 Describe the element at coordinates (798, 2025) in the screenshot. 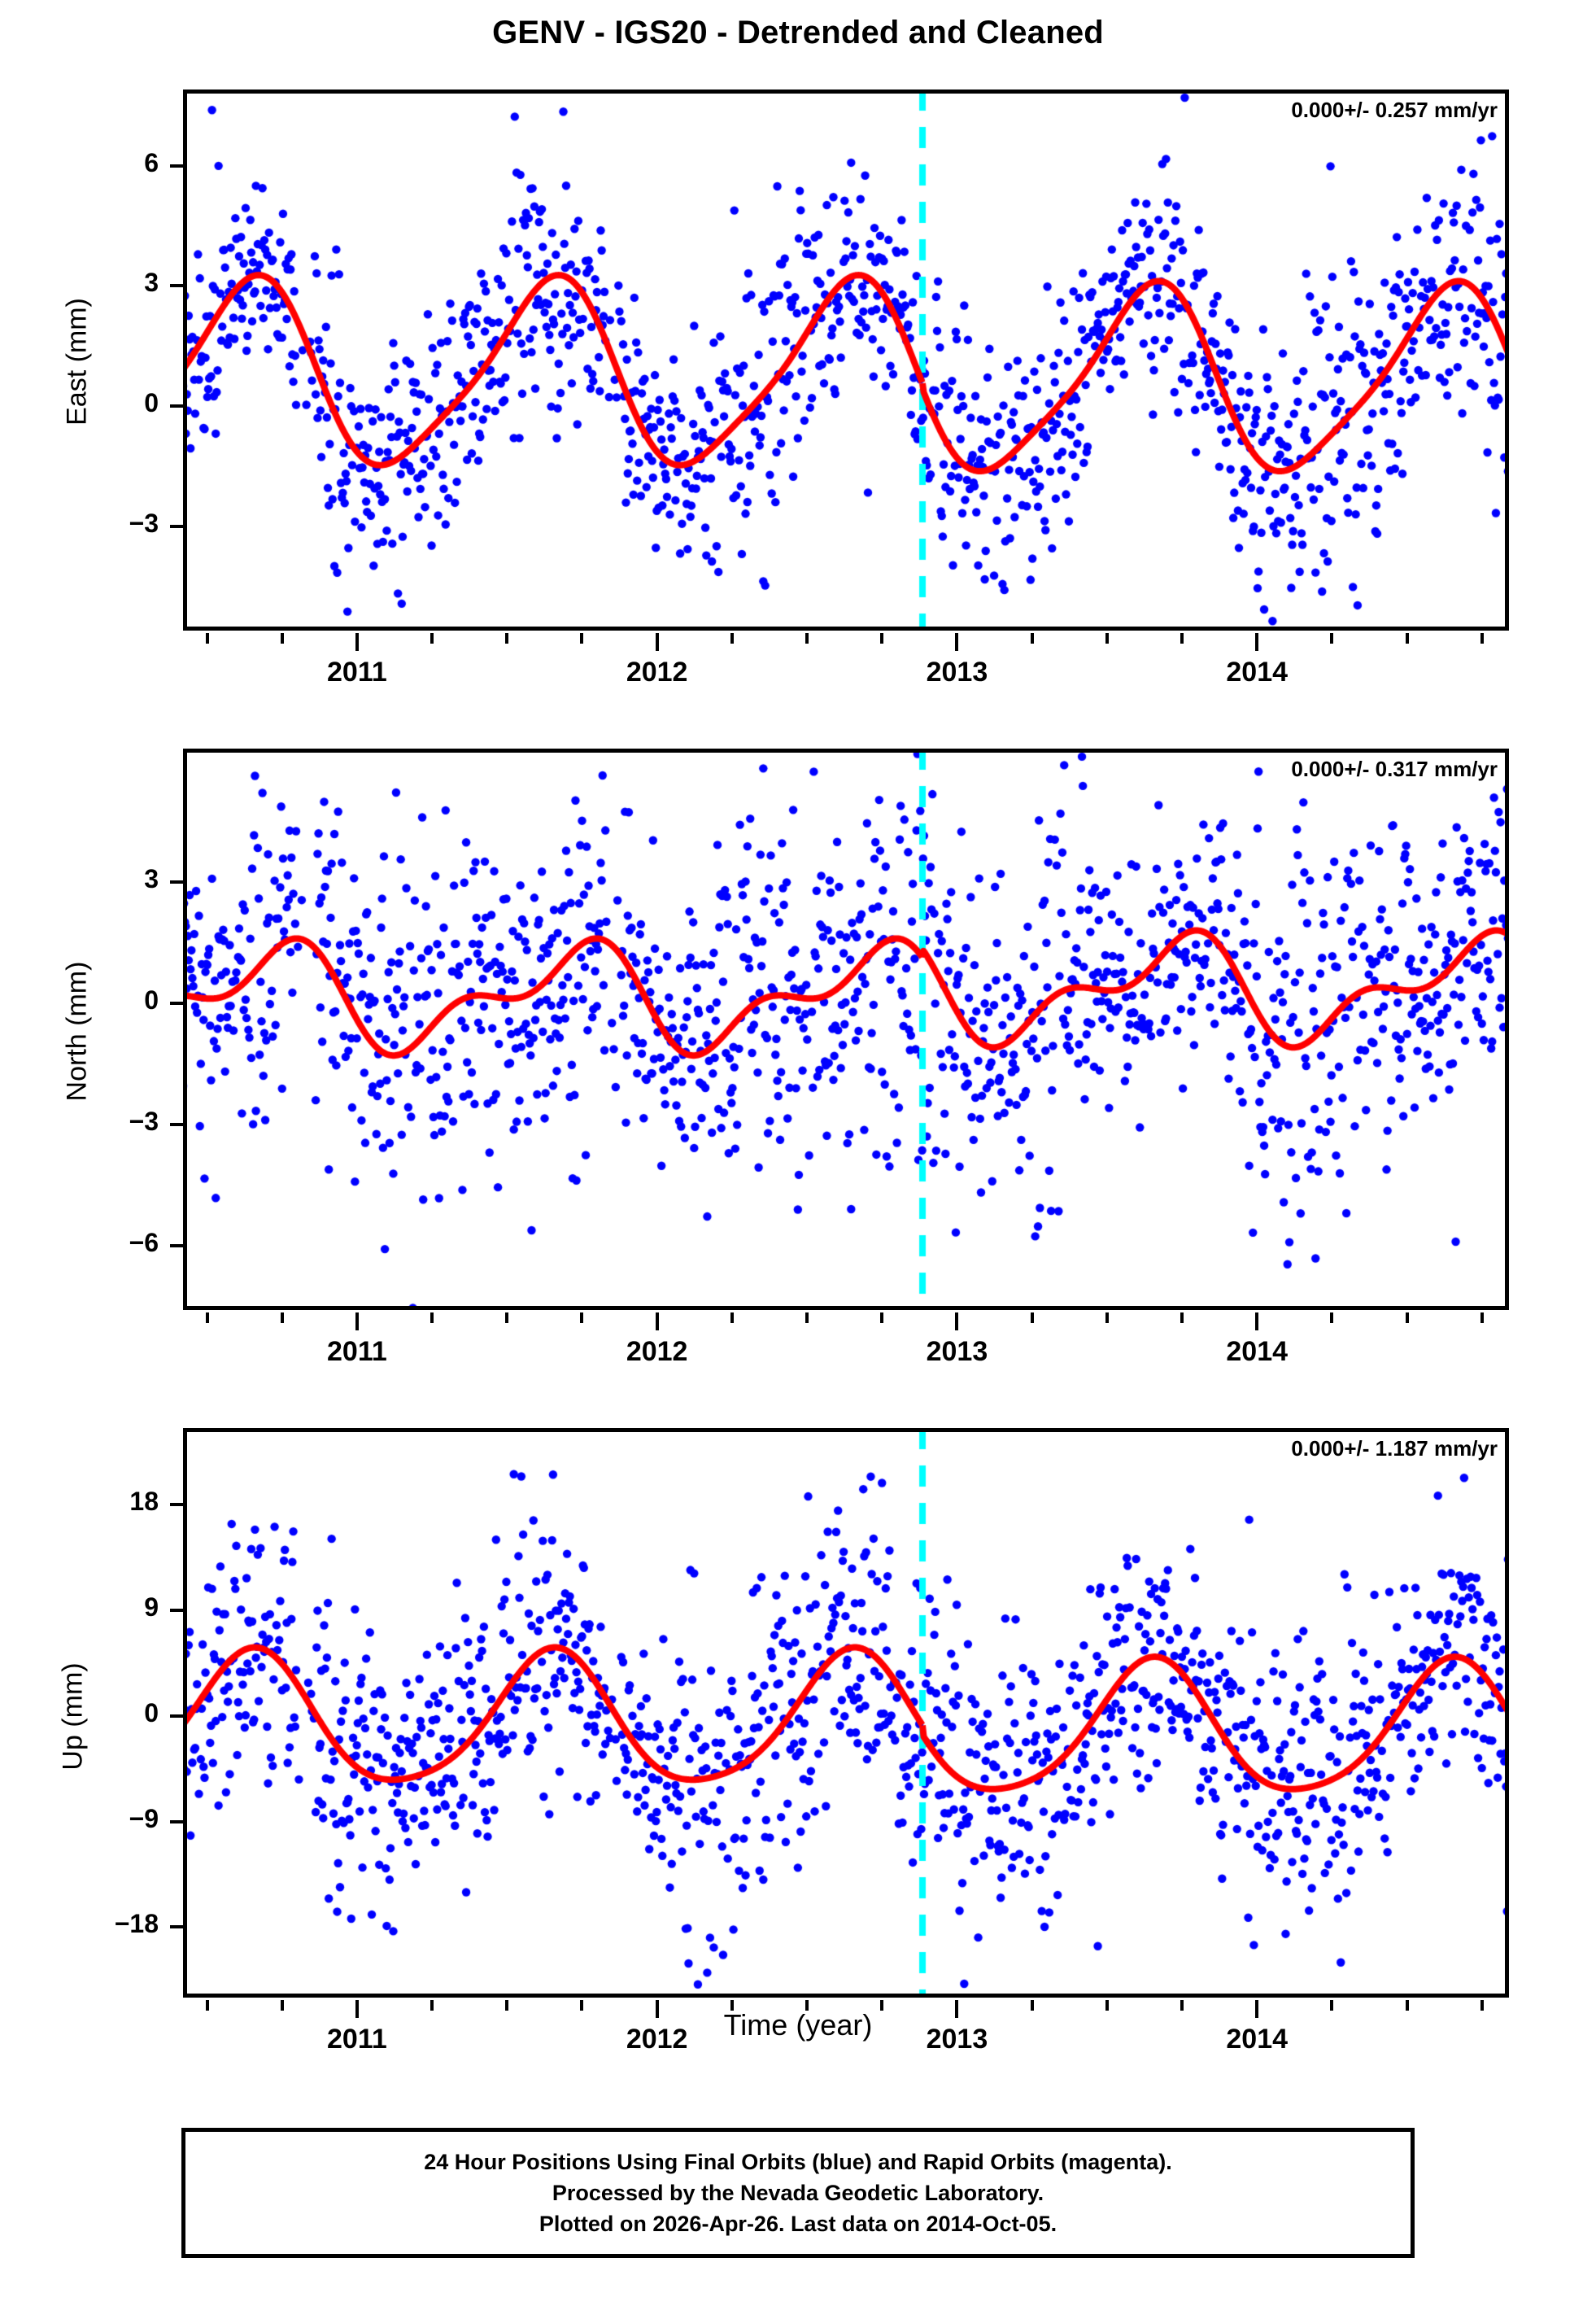

I see `x-axis-title: Time (year)` at that location.